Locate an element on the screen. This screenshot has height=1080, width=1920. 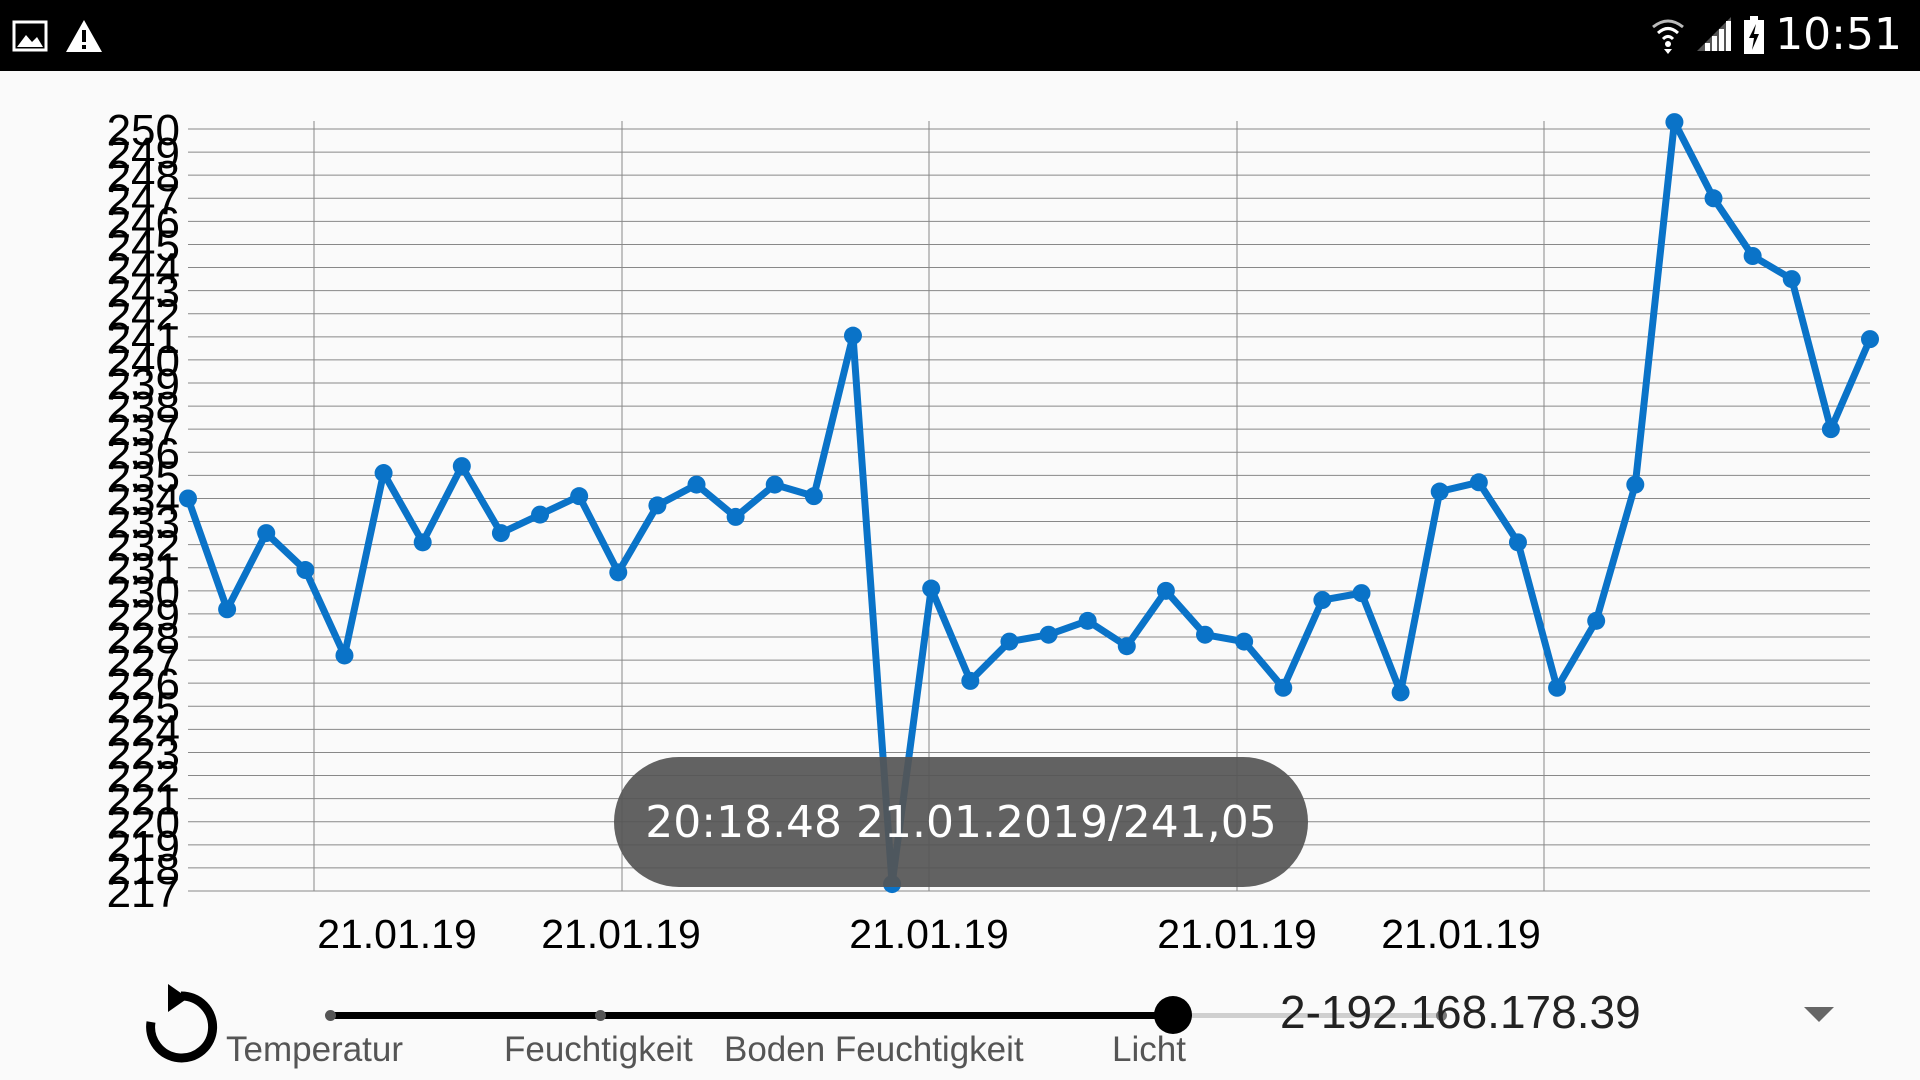
status-bar: 10:51 is located at coordinates (960, 35).